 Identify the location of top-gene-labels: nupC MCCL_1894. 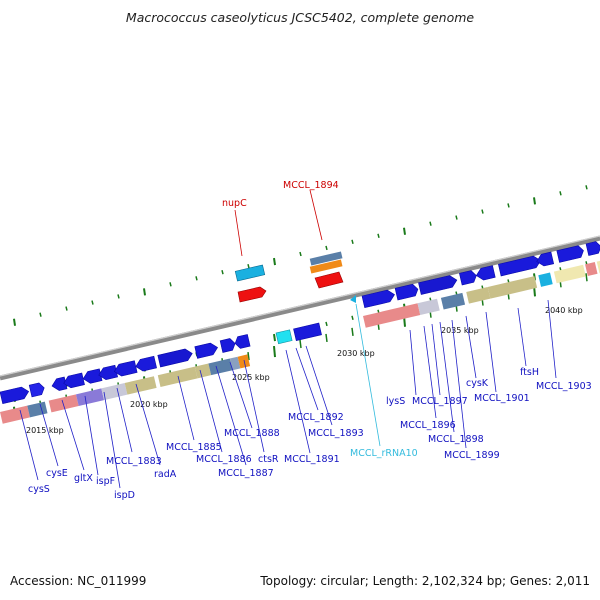
(280, 194).